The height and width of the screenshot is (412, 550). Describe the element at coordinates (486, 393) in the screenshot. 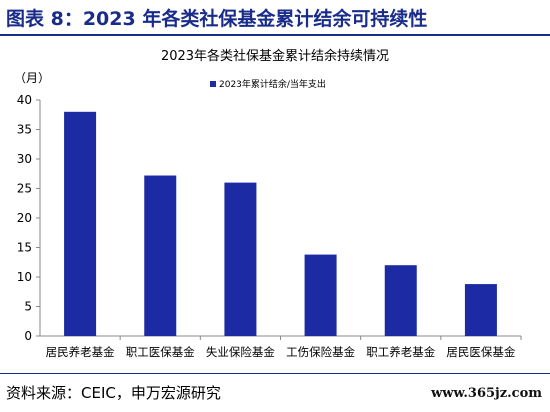

I see `watermark: www.365jz.com` at that location.